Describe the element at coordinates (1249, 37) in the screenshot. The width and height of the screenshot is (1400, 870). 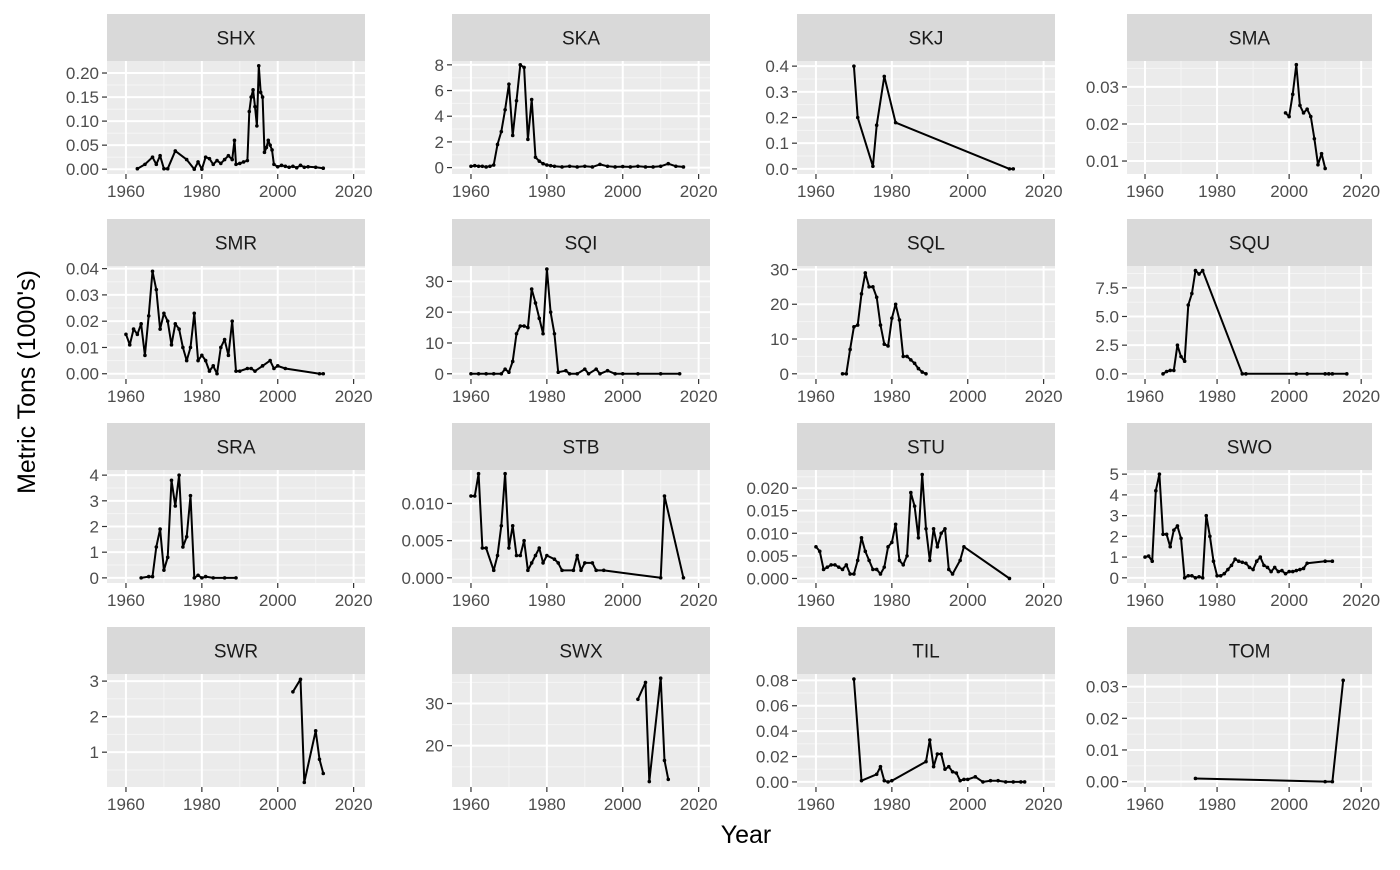
I see `strip-sma` at that location.